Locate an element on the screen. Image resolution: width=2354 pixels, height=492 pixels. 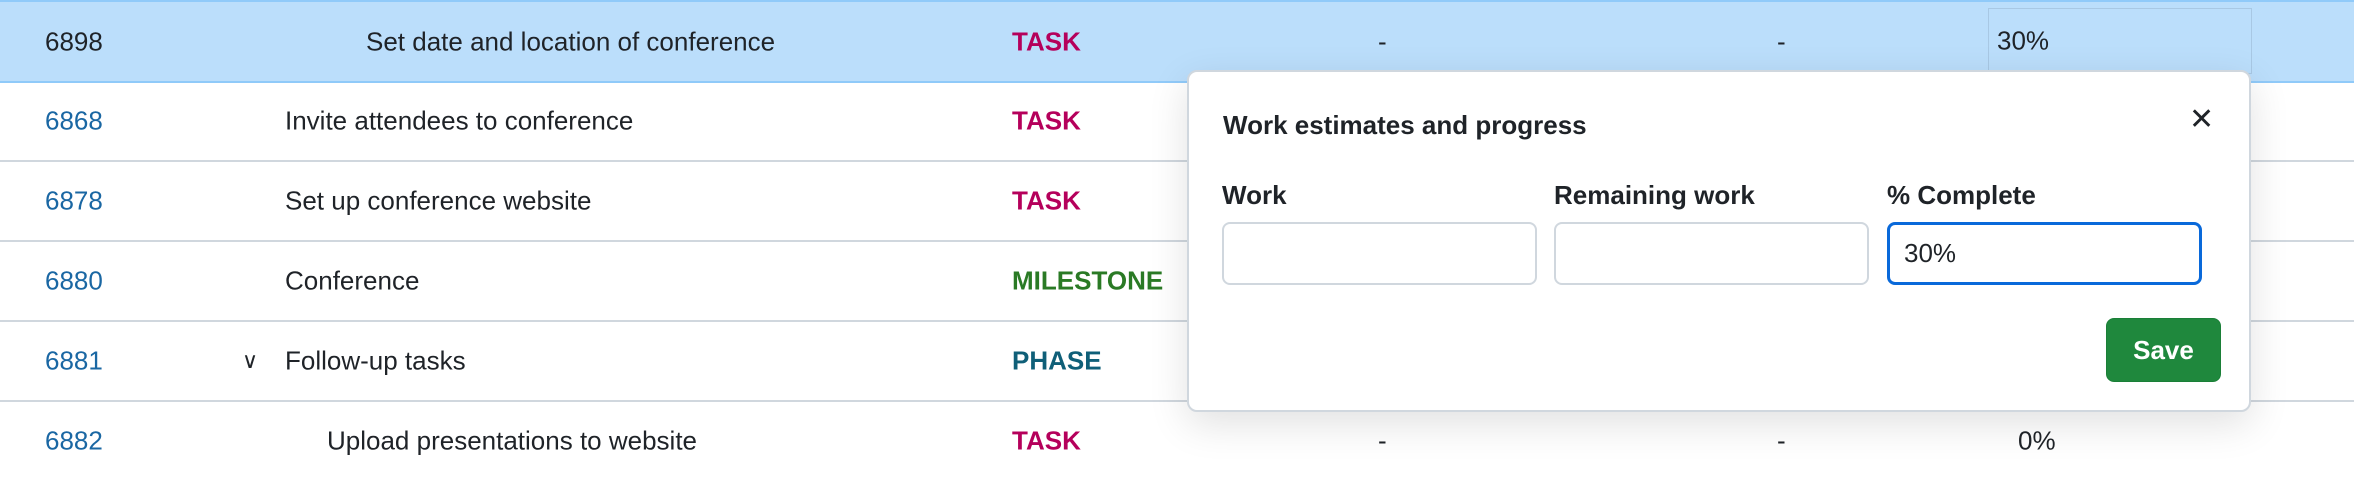
work-package-id: 6882 is located at coordinates (74, 440).